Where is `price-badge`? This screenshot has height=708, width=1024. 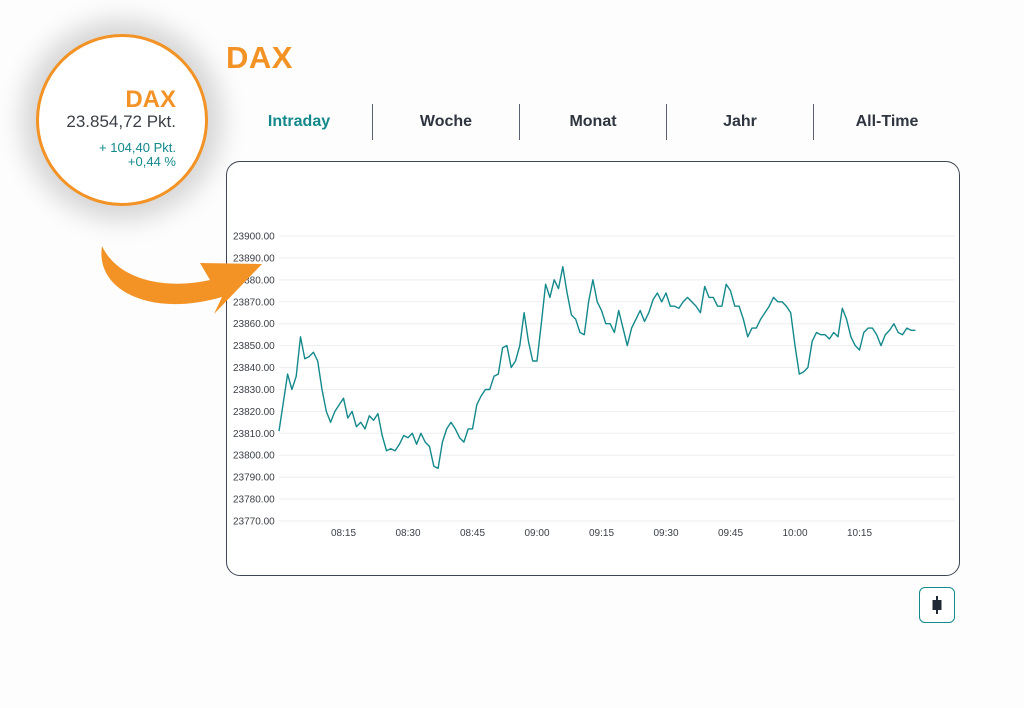 price-badge is located at coordinates (122, 120).